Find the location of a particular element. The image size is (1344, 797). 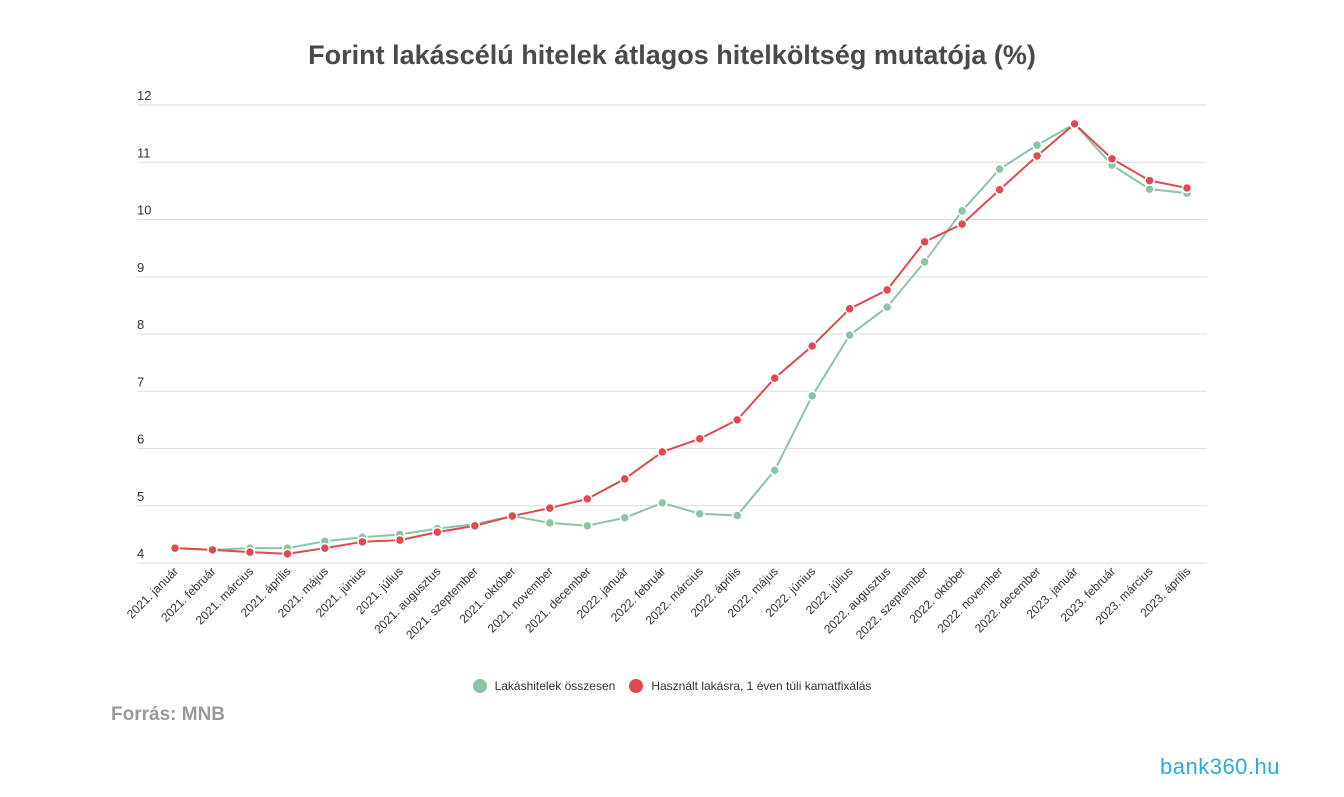

y-tick-label: 9 is located at coordinates (140, 267).